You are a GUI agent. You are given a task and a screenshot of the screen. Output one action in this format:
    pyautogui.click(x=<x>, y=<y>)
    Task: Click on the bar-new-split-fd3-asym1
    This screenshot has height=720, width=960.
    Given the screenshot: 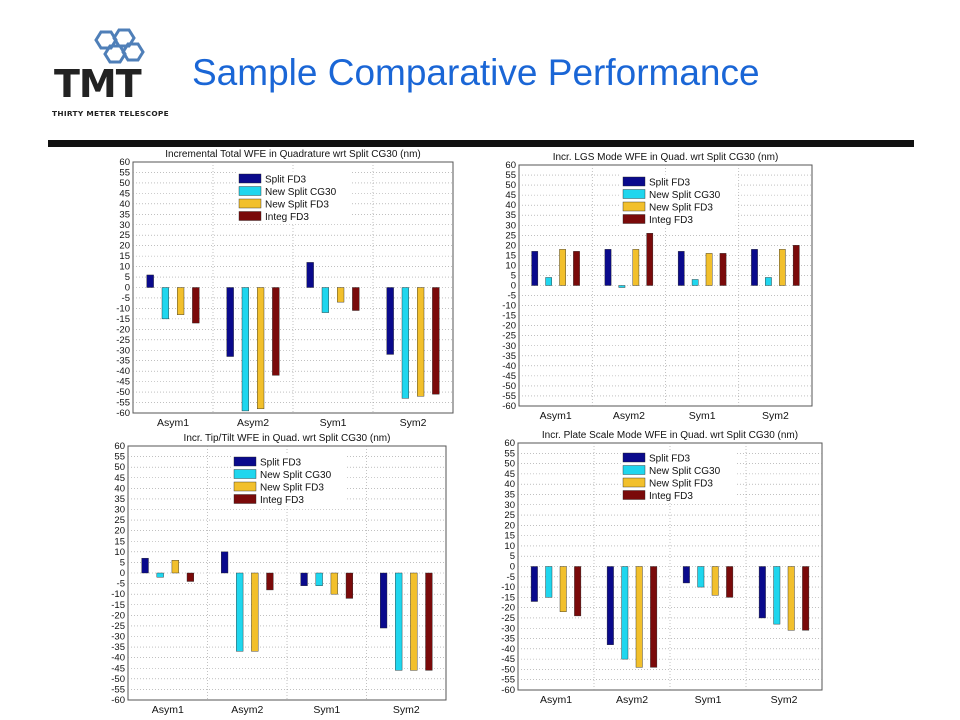 What is the action you would take?
    pyautogui.click(x=175, y=567)
    